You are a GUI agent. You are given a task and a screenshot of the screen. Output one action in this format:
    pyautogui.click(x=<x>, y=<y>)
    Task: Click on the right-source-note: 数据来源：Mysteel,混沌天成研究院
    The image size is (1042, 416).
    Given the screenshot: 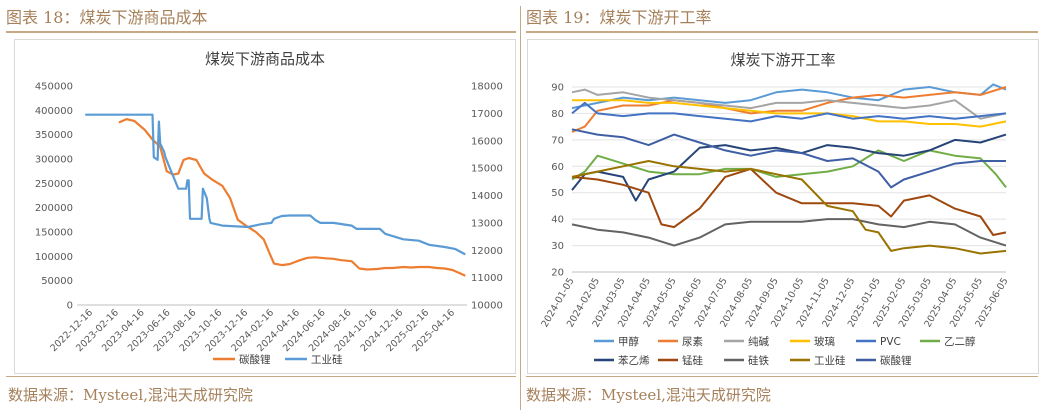 What is the action you would take?
    pyautogui.click(x=648, y=395)
    